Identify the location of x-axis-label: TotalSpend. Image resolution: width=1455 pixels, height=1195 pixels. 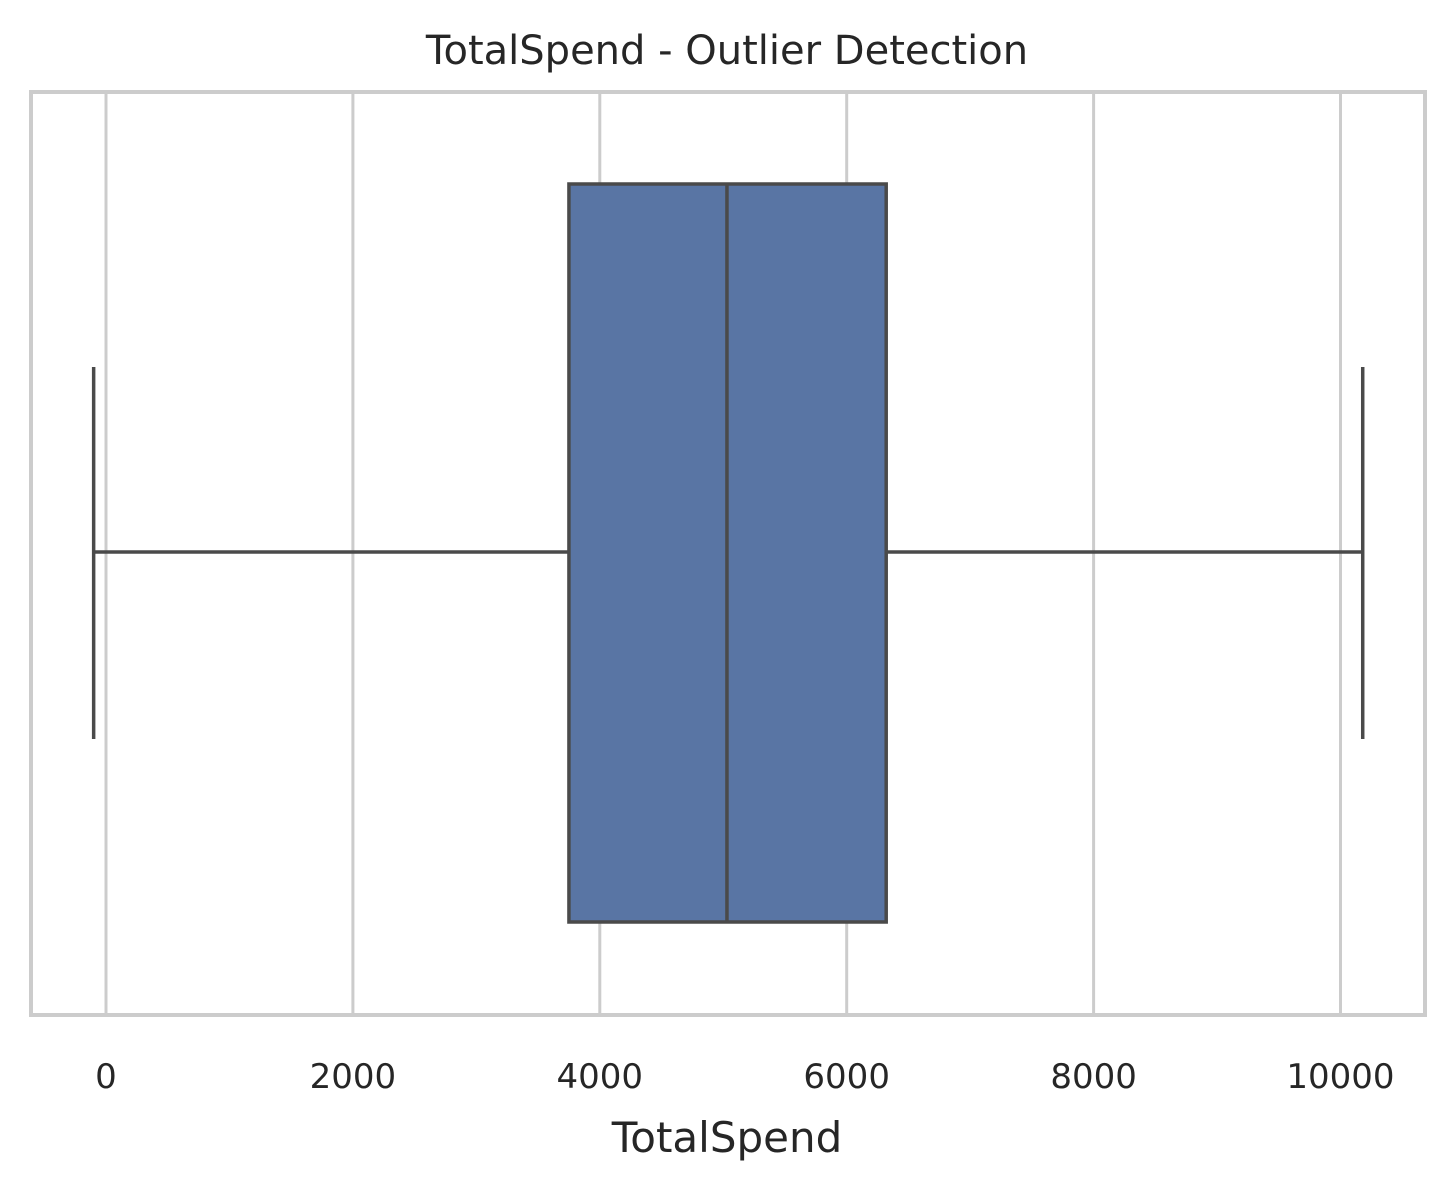
(727, 1137).